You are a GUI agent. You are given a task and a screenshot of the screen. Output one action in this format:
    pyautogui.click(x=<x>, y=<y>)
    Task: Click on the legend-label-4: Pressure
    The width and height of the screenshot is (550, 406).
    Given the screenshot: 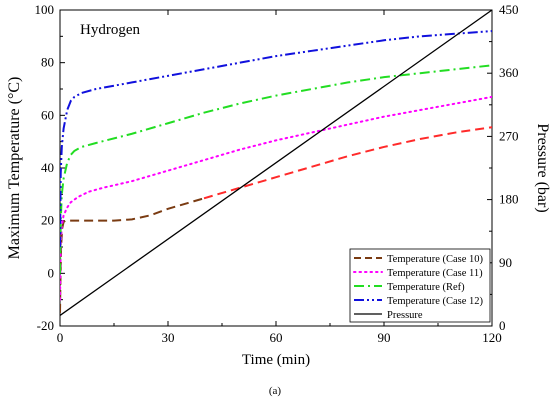 What is the action you would take?
    pyautogui.click(x=405, y=315)
    